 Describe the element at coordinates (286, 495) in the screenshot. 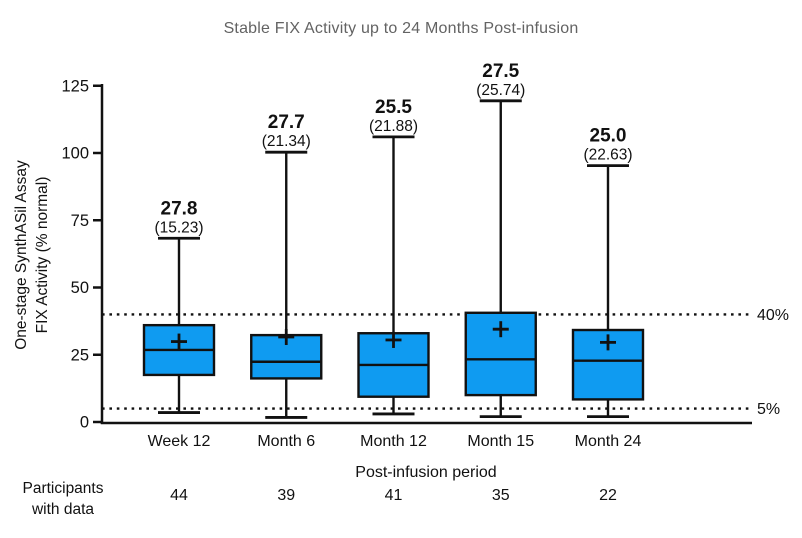

I see `participant-count-month-6: 39` at that location.